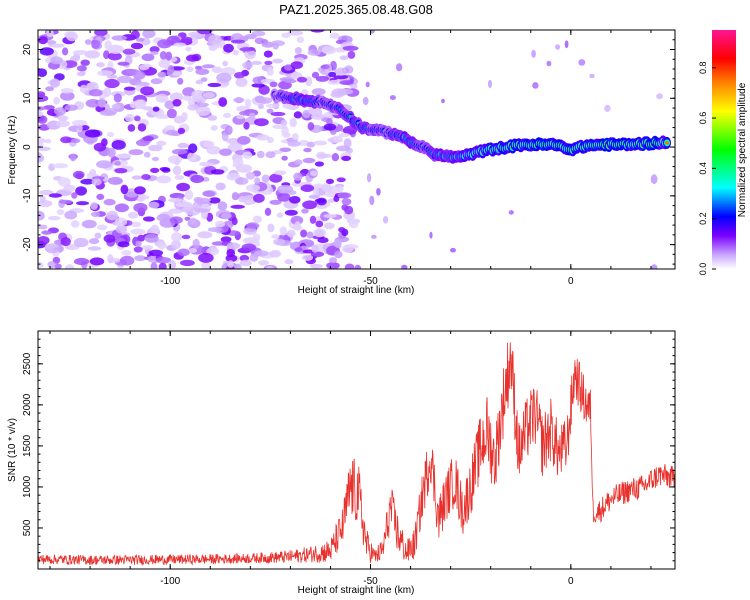 The width and height of the screenshot is (750, 600). I want to click on spectrogram-ylabel: Frequency (Hz), so click(12, 150).